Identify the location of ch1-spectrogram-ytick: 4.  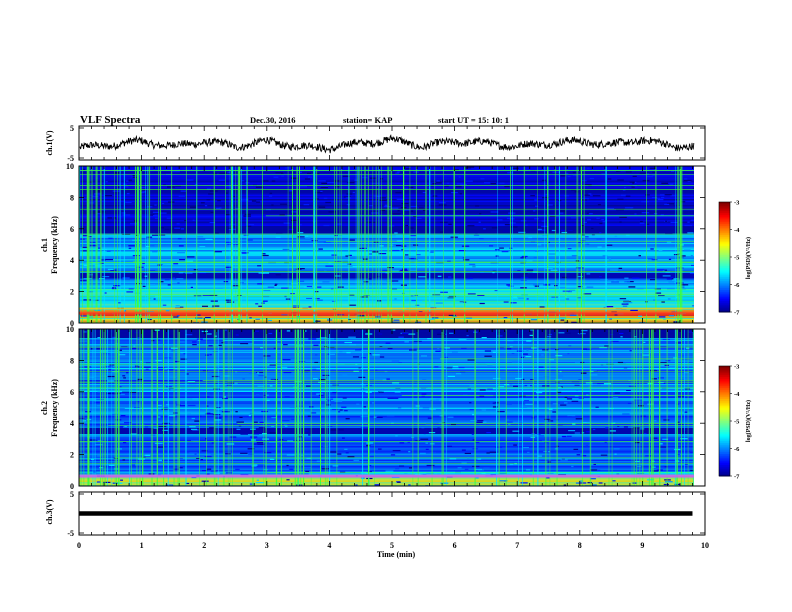
(72, 260).